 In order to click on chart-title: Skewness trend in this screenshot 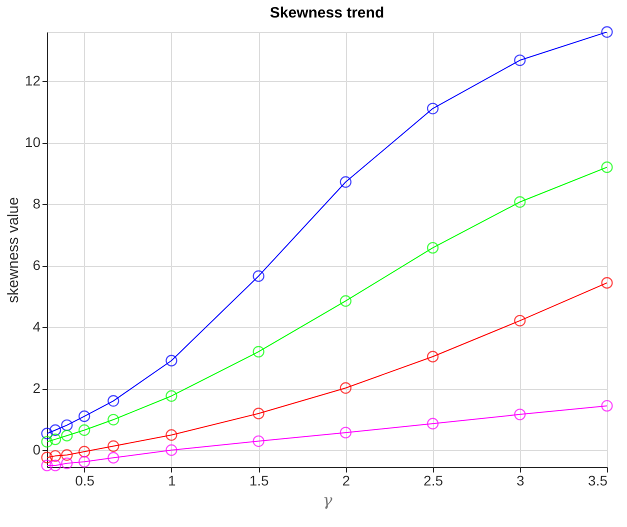, I will do `click(327, 13)`.